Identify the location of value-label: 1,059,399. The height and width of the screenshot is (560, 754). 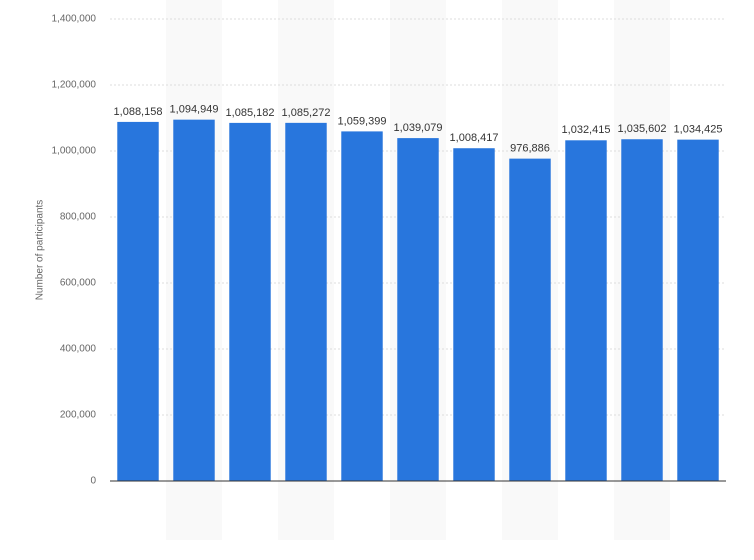
(362, 121).